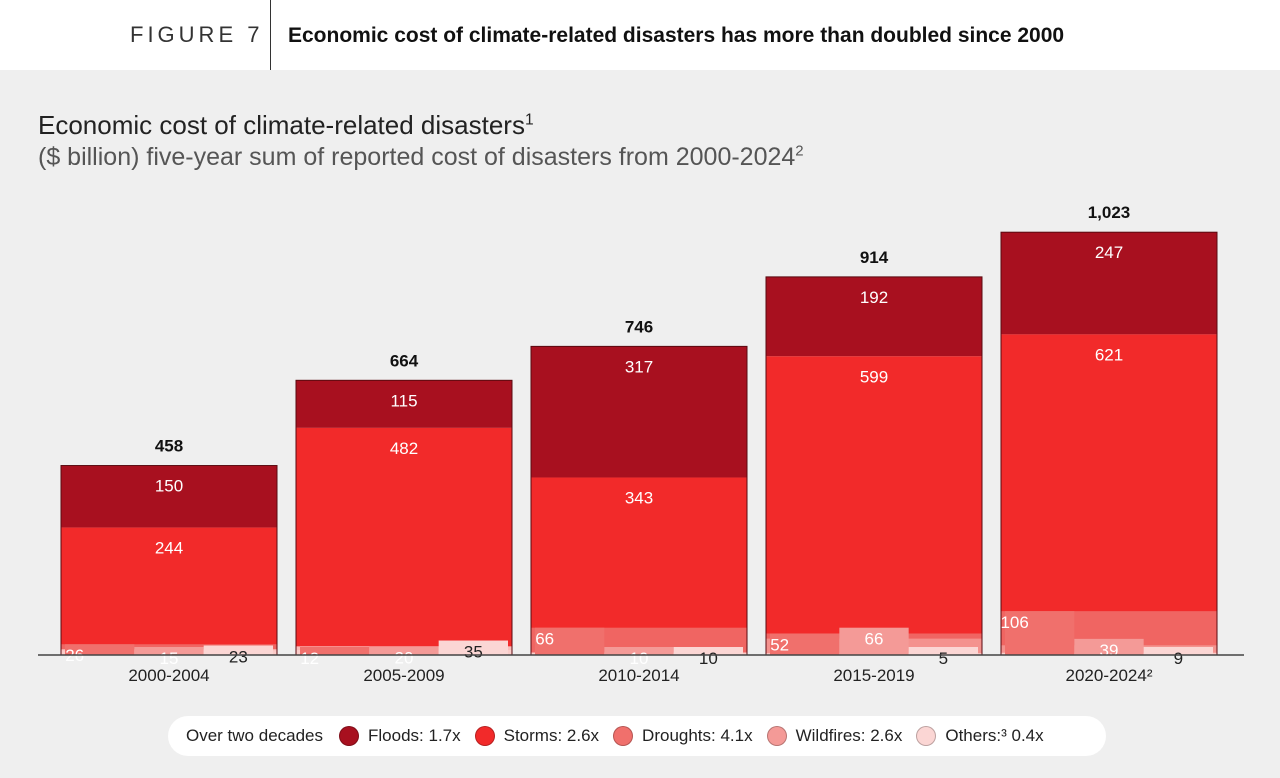  What do you see at coordinates (551, 735) in the screenshot?
I see `legend-label-storms: Storms: 2.6x` at bounding box center [551, 735].